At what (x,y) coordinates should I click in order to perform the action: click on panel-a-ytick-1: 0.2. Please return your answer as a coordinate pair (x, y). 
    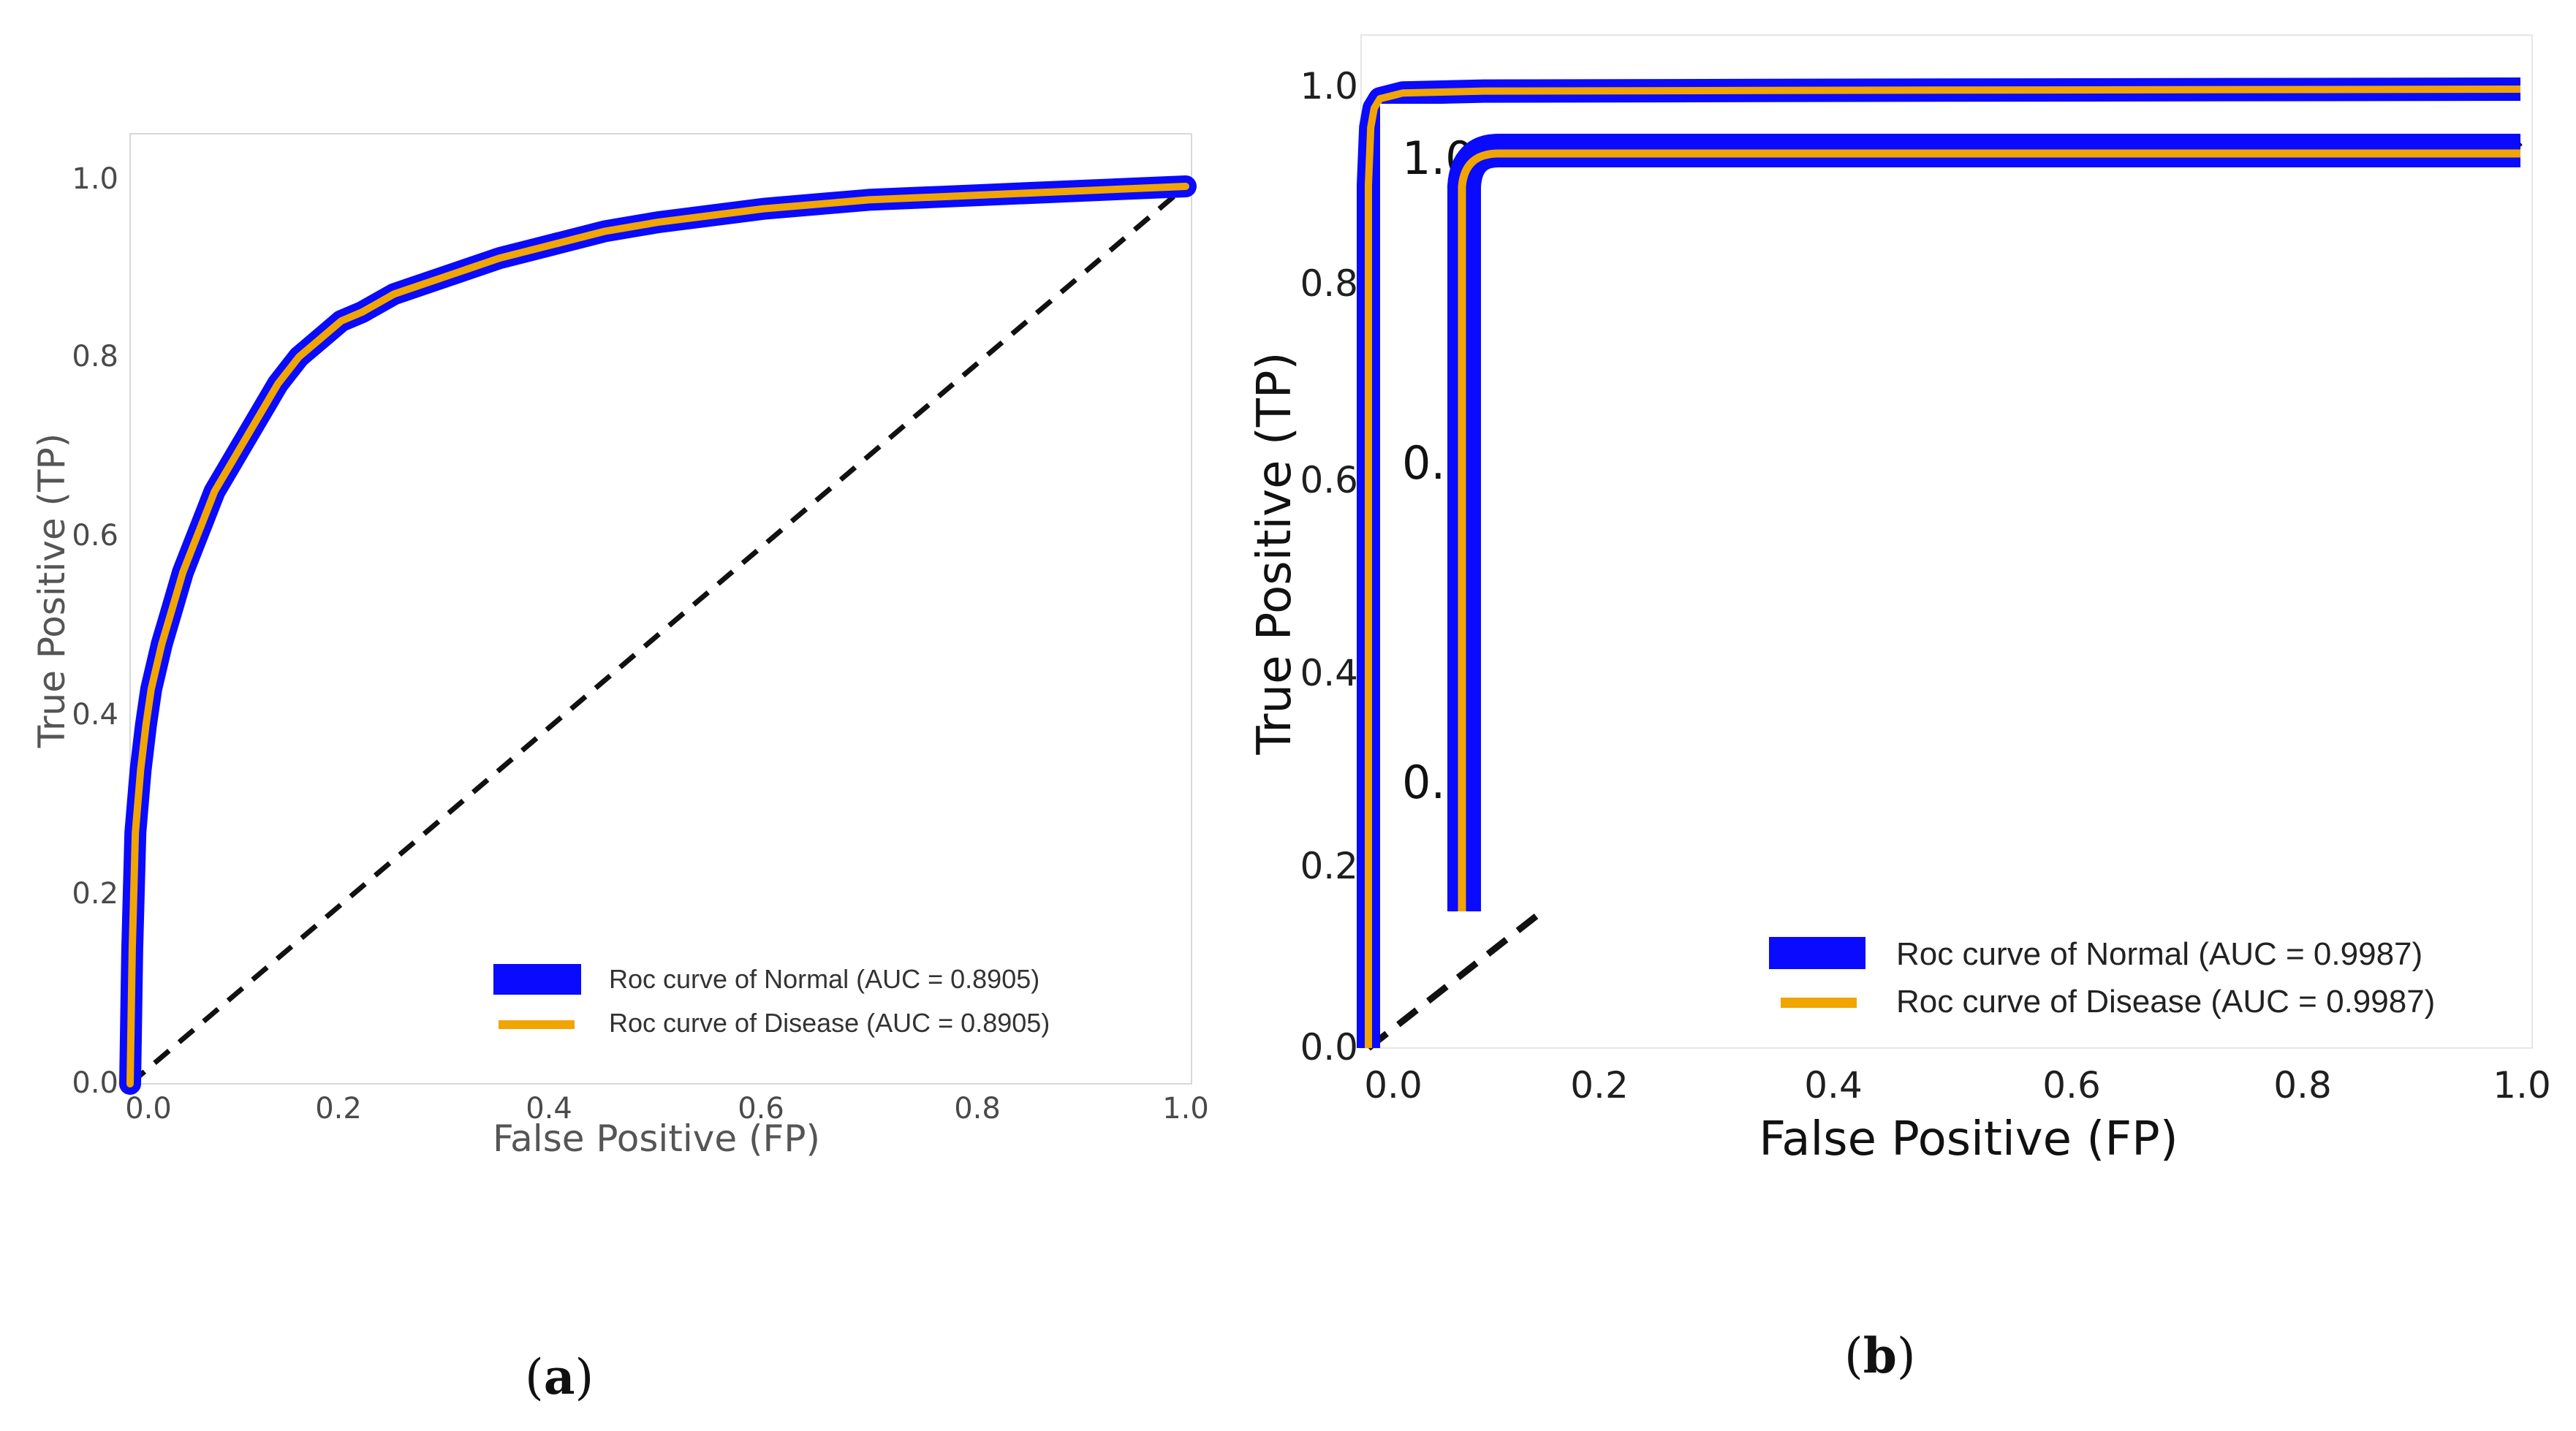
    Looking at the image, I should click on (95, 894).